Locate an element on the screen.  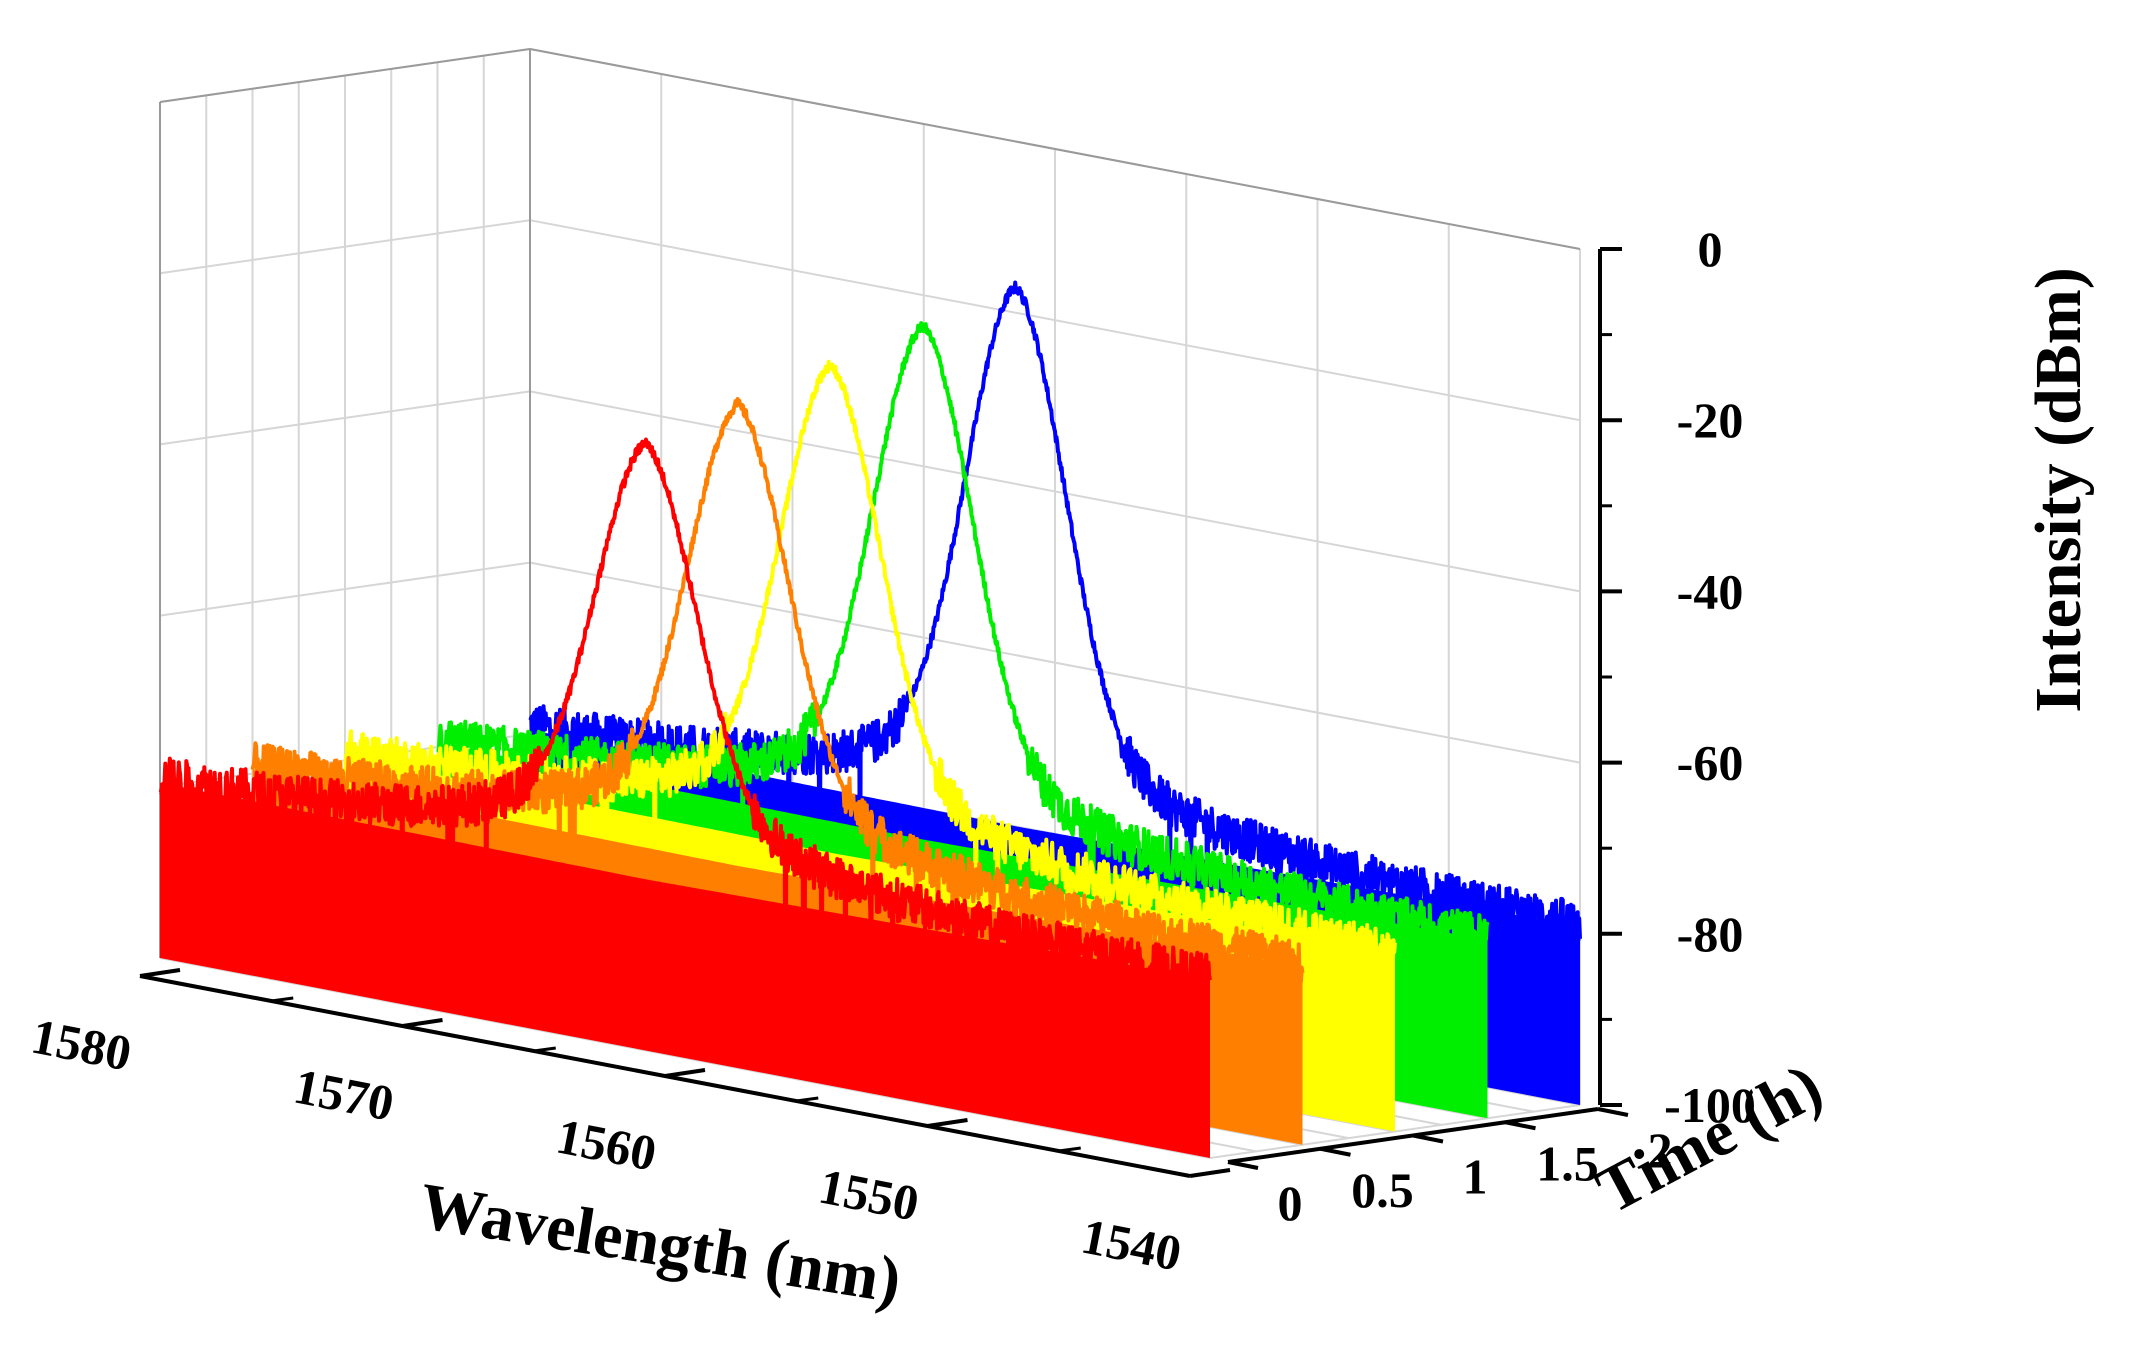
x-tick-label: 1580 is located at coordinates (81, 1045).